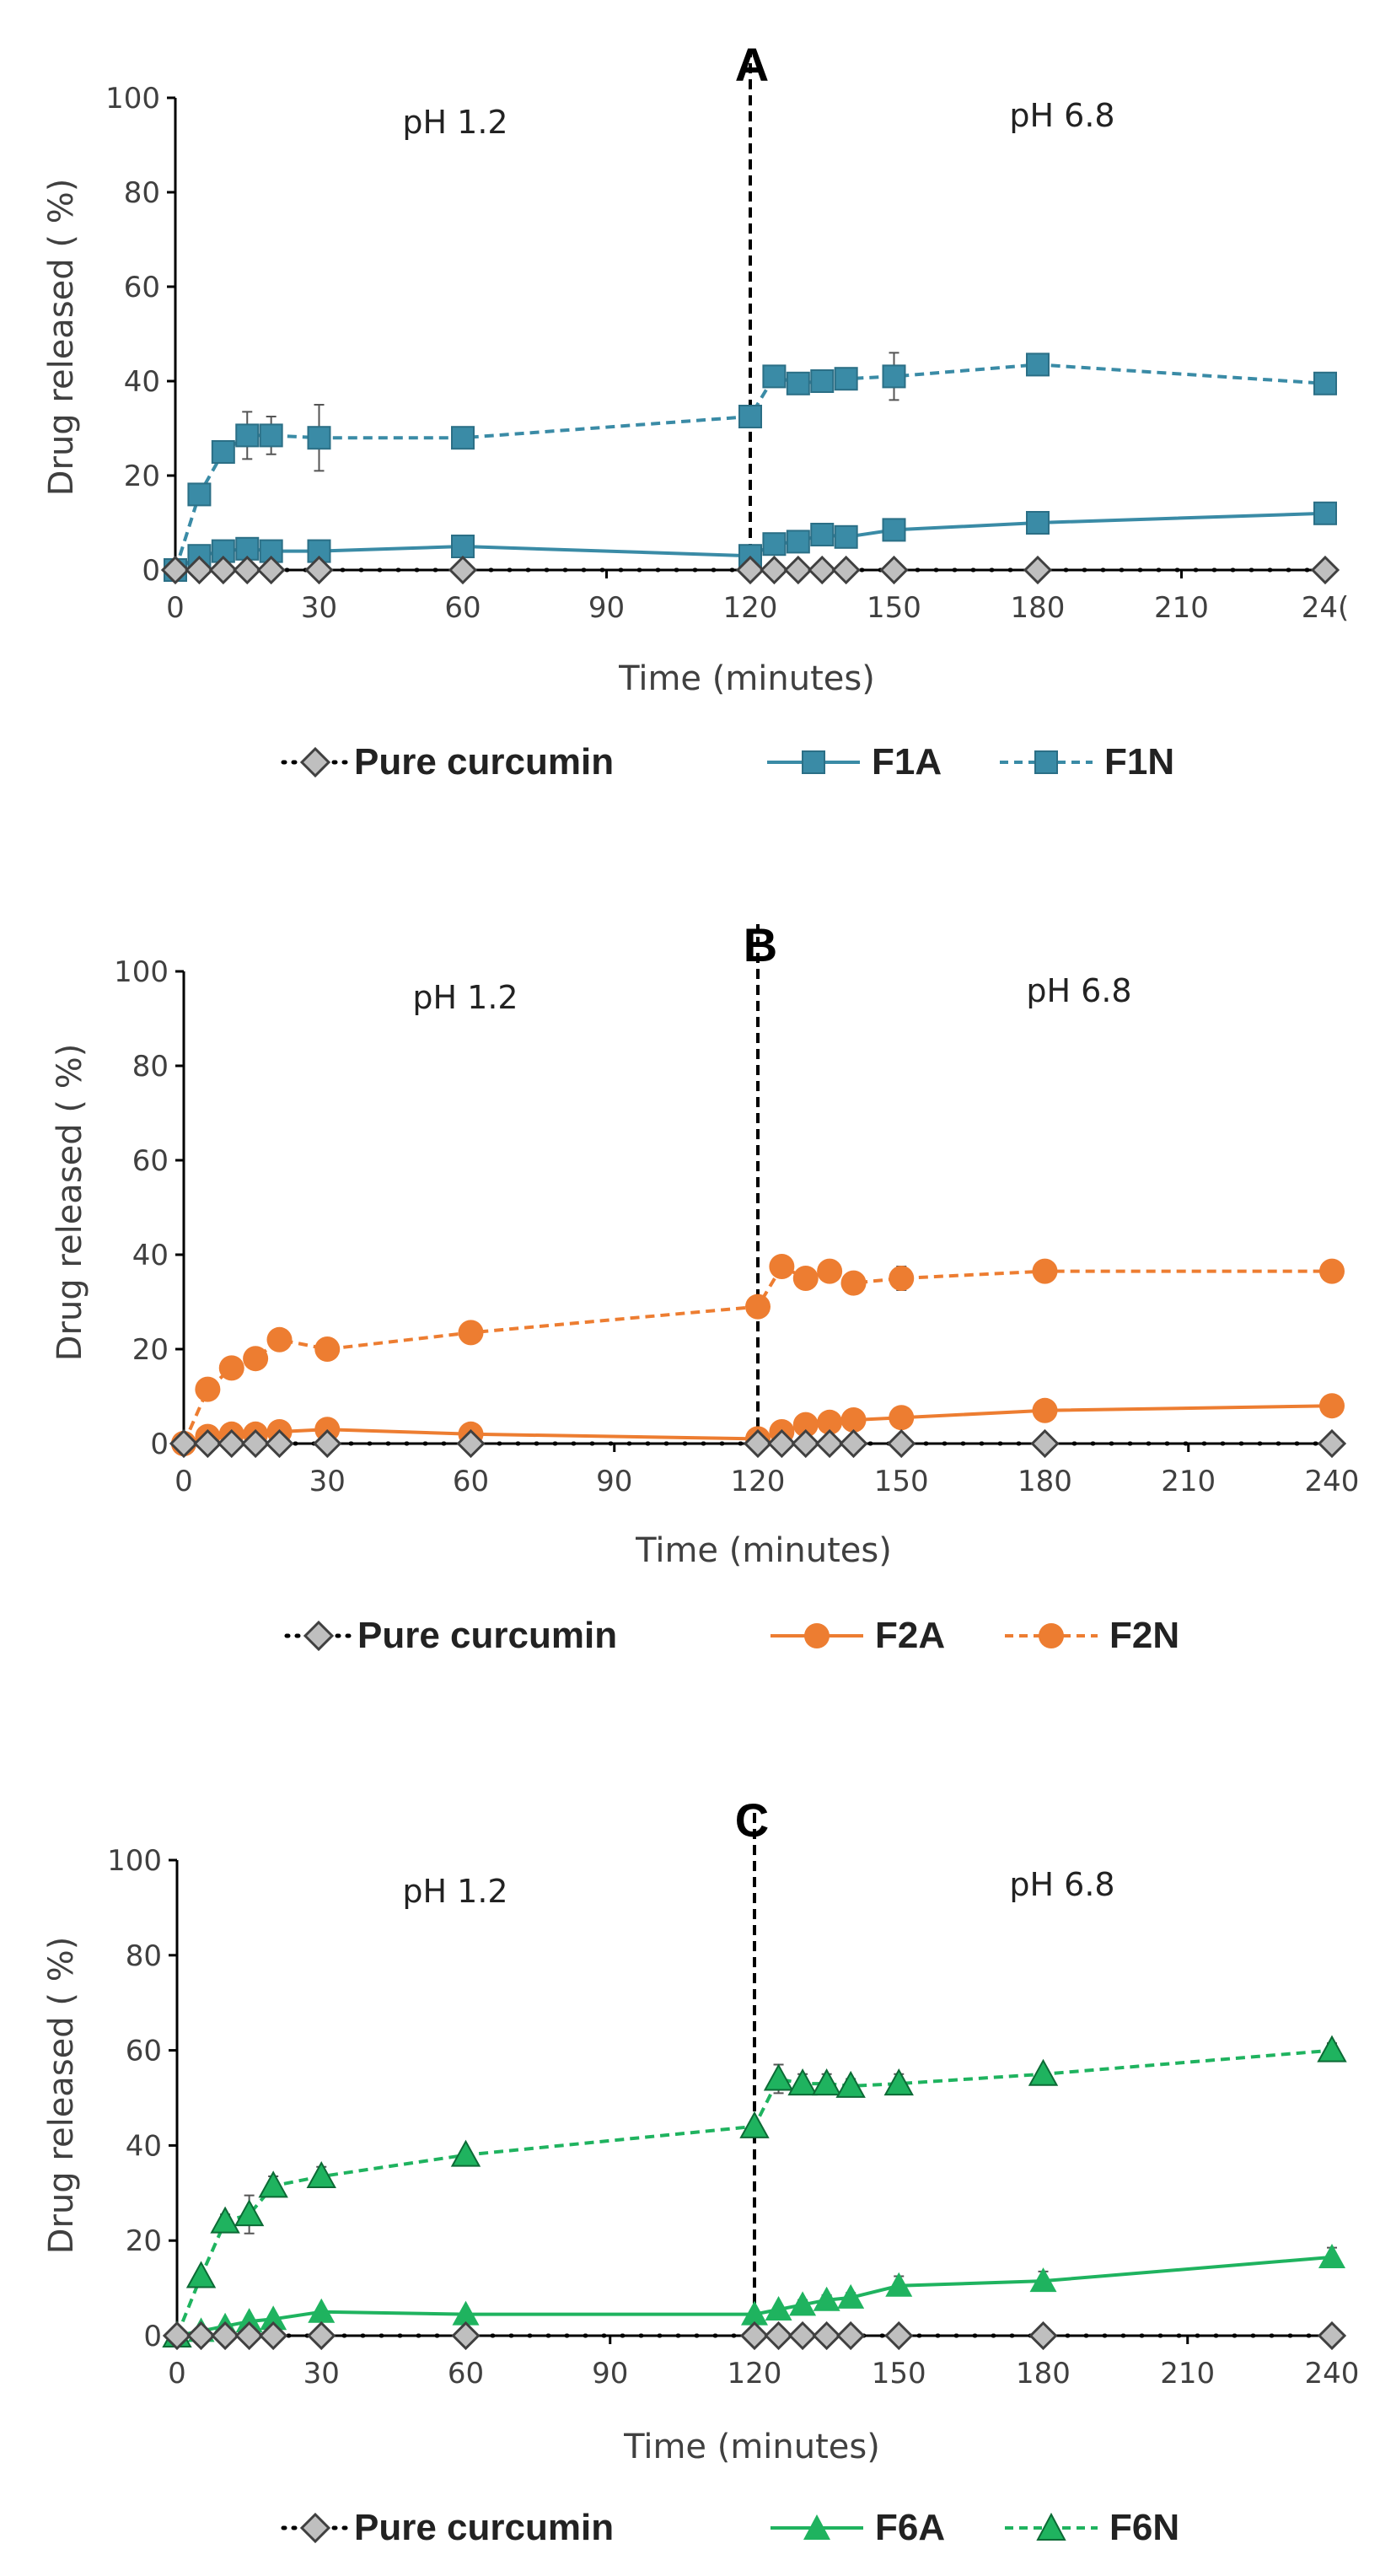  I want to click on legend-label-pure-a: Pure curcumin, so click(484, 761).